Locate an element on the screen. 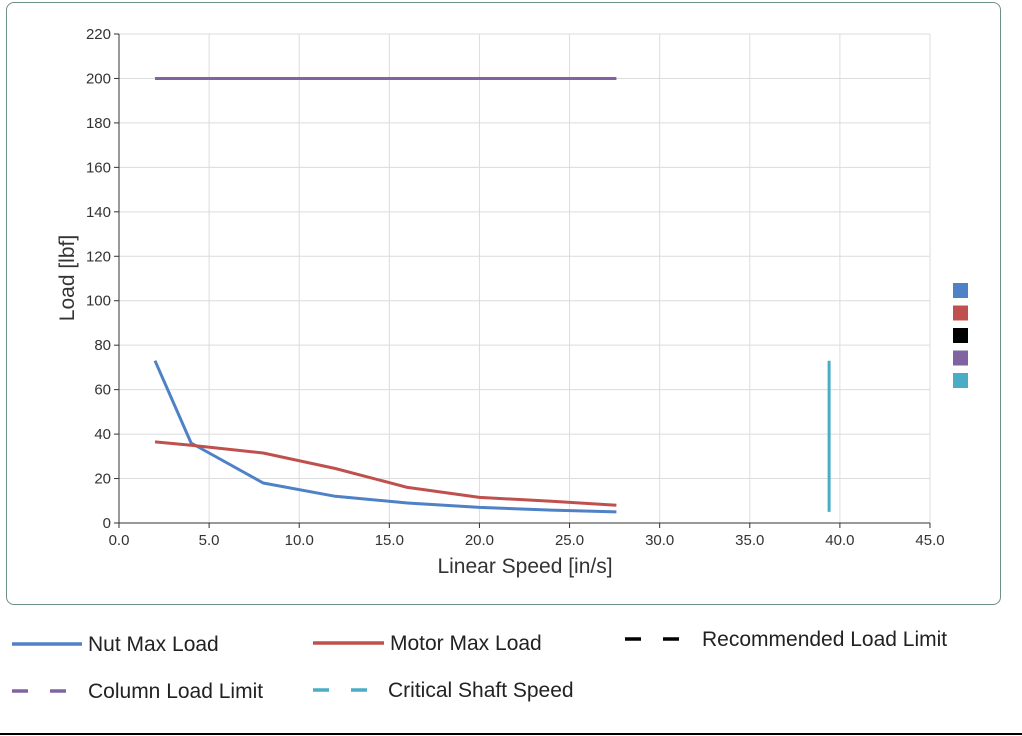  swatch-motor-max-load is located at coordinates (960, 313).